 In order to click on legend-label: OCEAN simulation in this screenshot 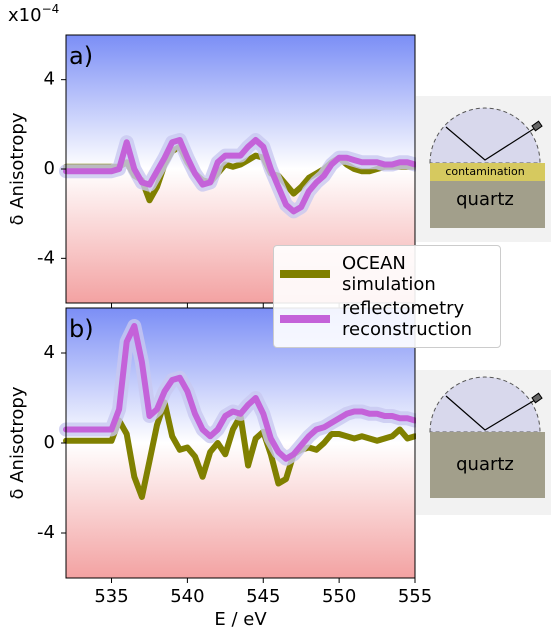, I will do `click(389, 274)`.